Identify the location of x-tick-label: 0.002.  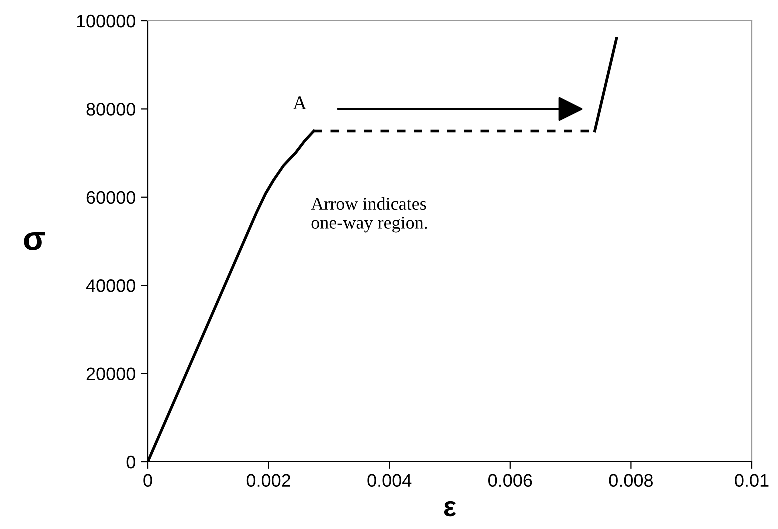
(268, 481).